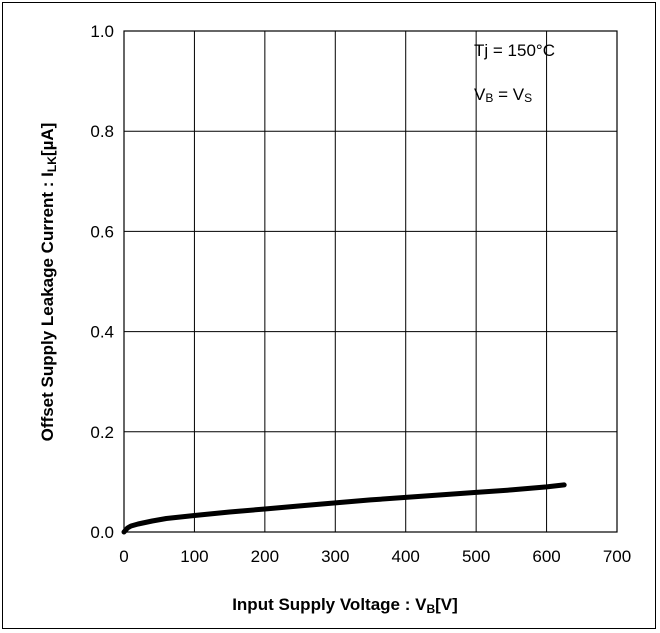 This screenshot has width=660, height=633. I want to click on annotation-vb-sub: B, so click(489, 98).